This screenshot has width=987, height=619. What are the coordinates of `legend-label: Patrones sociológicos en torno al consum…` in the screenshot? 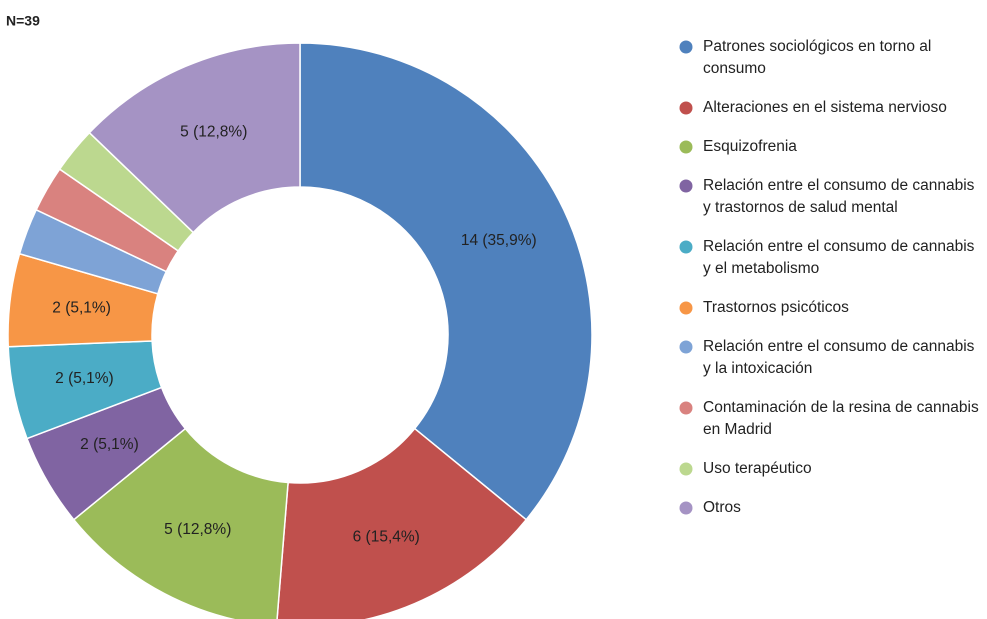 It's located at (819, 57).